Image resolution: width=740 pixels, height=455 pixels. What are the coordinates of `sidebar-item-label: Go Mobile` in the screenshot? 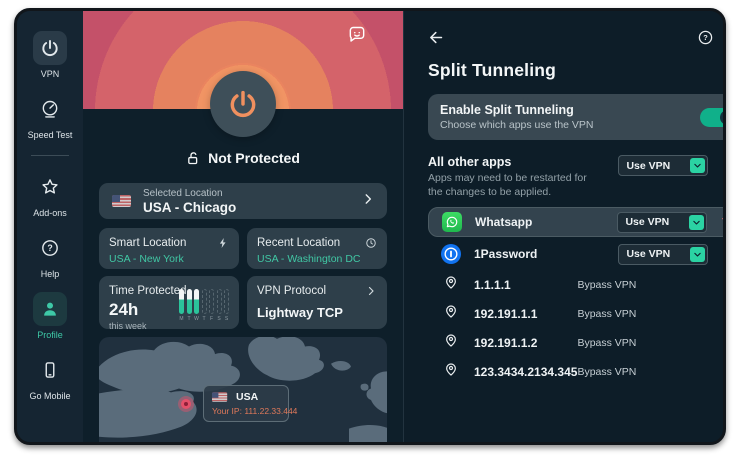 It's located at (50, 396).